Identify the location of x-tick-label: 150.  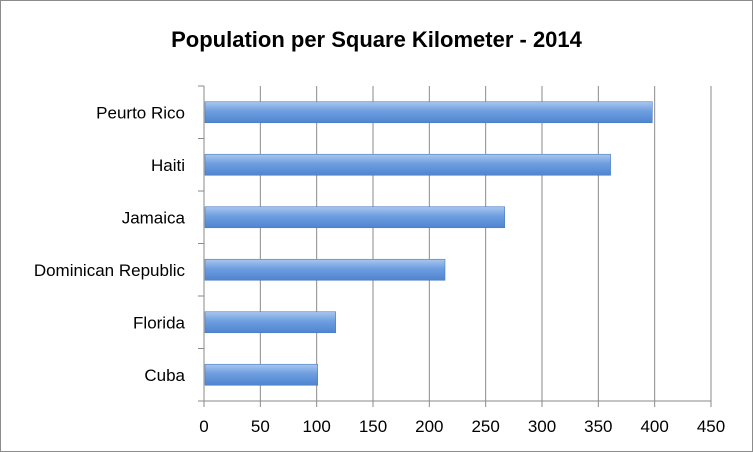
(373, 426).